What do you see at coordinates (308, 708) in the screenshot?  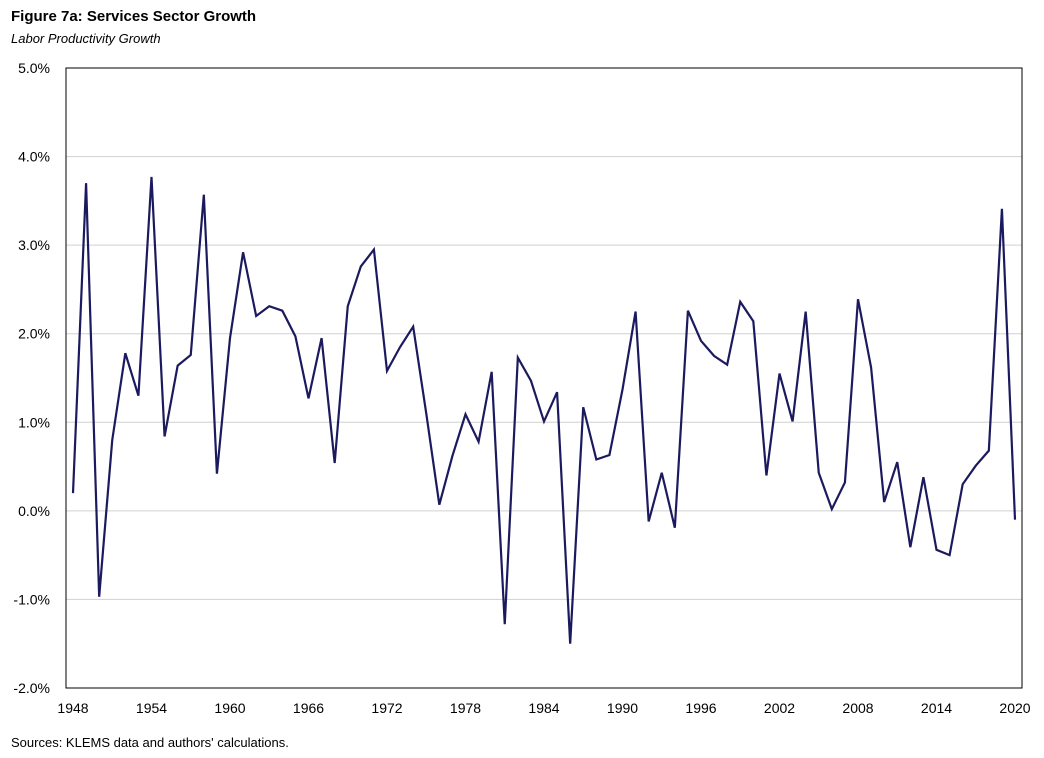 I see `x-tick-label: 1966` at bounding box center [308, 708].